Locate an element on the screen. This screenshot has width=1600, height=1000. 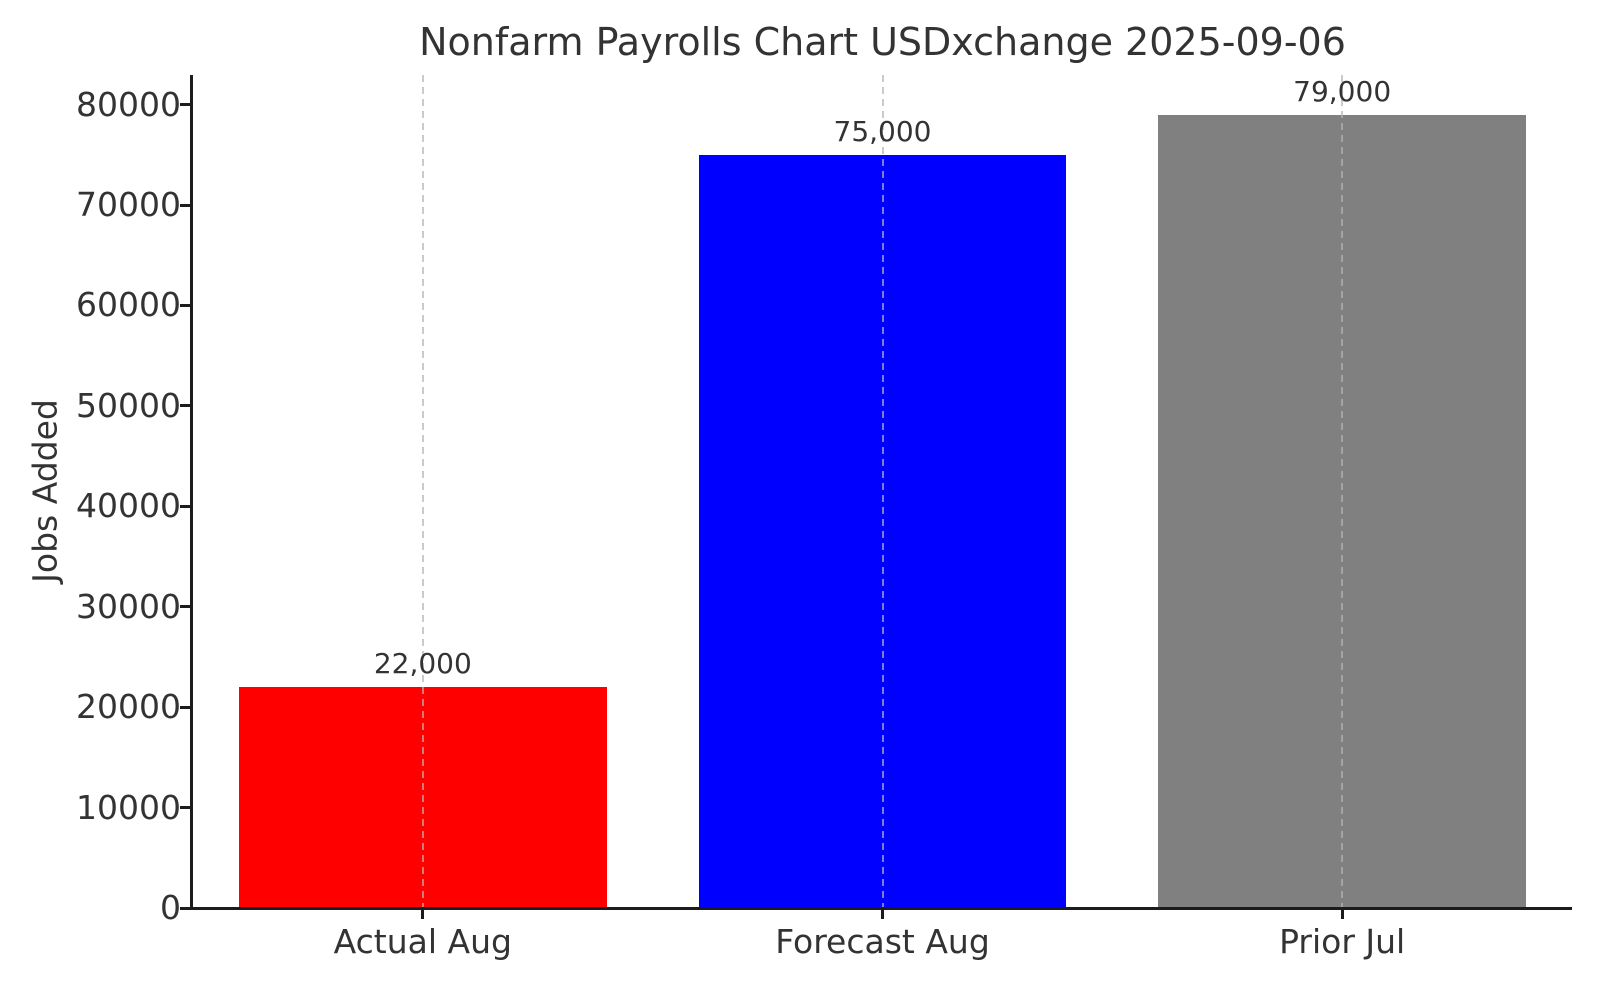
x-axis-spine is located at coordinates (881, 908).